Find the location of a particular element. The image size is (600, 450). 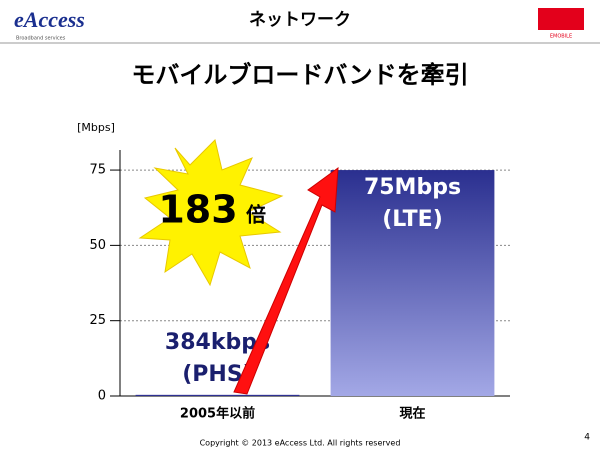

logo-sub: Broadband services is located at coordinates (41, 39).